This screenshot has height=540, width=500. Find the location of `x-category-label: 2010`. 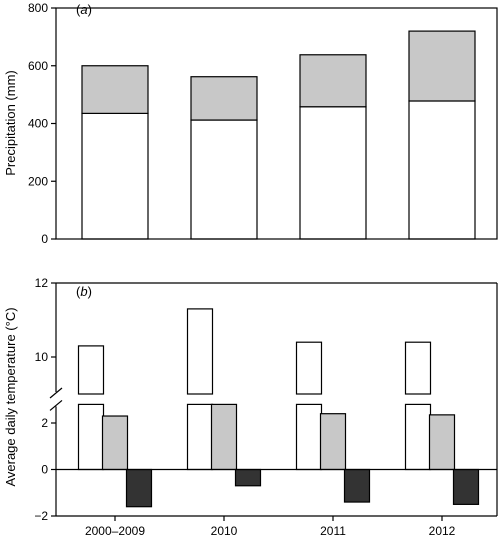

x-category-label: 2010 is located at coordinates (224, 531).